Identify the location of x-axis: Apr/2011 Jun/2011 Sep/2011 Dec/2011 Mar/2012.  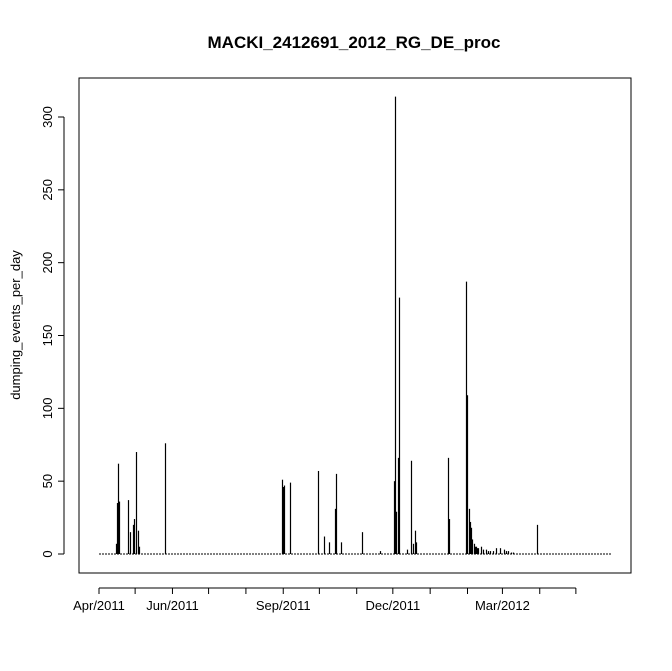
(325, 600).